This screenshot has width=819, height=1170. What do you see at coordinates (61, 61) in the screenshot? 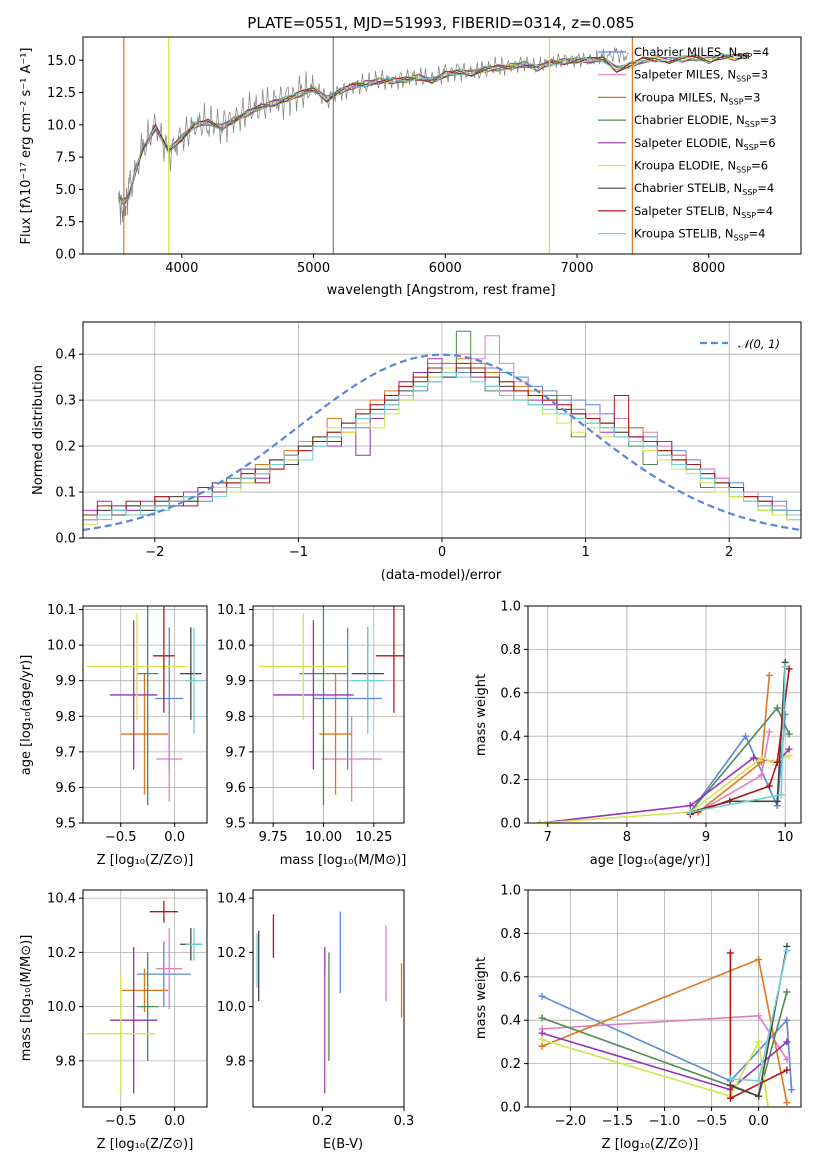
I see `y-tick-label: 15.0` at bounding box center [61, 61].